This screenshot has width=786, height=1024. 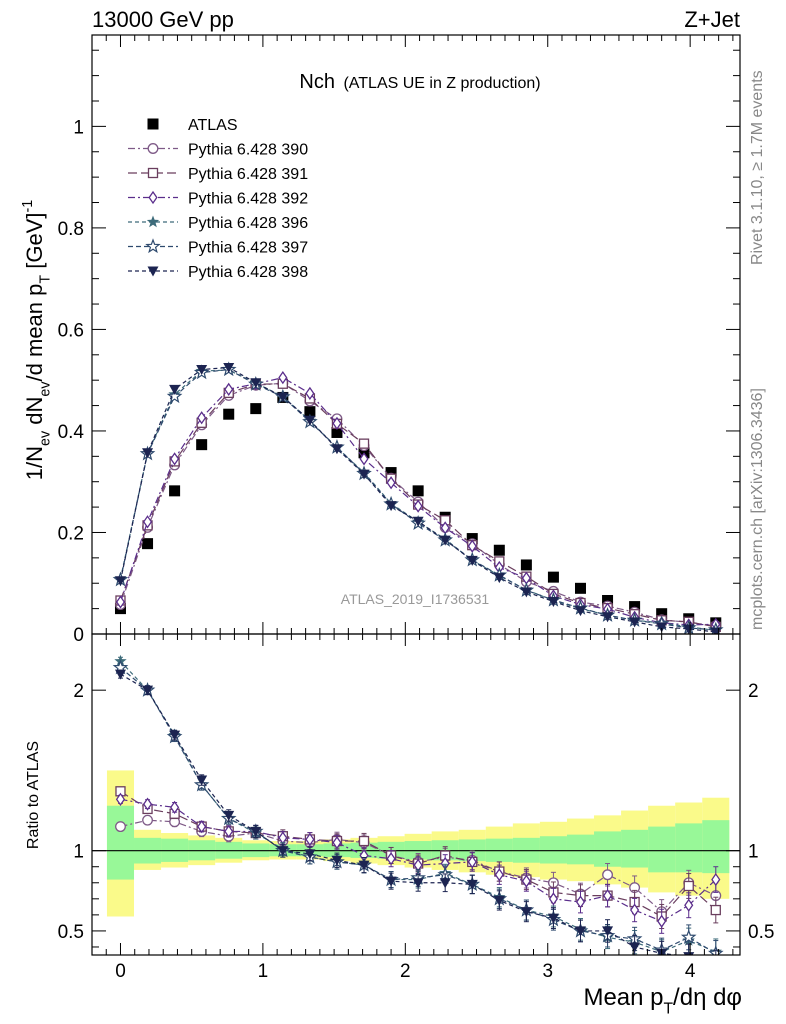 I want to click on x-tick-label: 3, so click(x=547, y=971).